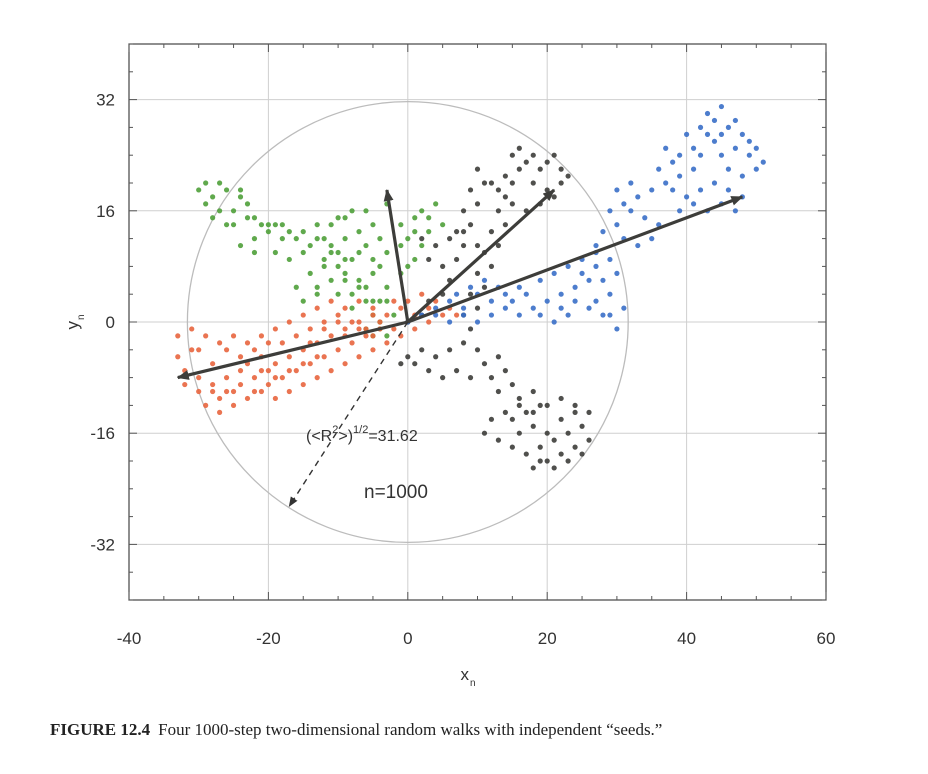  Describe the element at coordinates (102, 433) in the screenshot. I see `y-tick-label: -16` at that location.